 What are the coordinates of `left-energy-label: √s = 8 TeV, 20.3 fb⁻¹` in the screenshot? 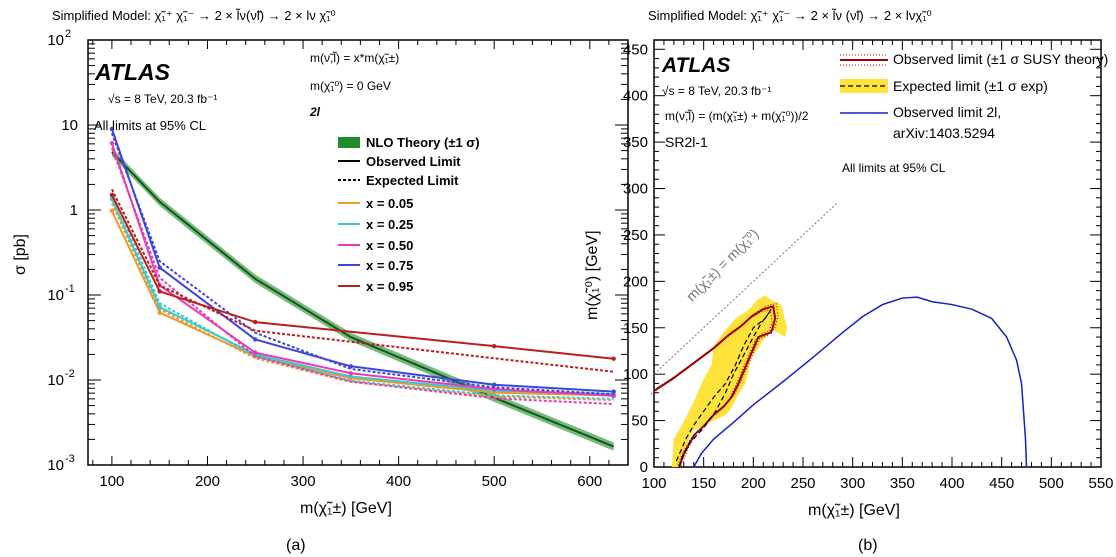 It's located at (162, 99).